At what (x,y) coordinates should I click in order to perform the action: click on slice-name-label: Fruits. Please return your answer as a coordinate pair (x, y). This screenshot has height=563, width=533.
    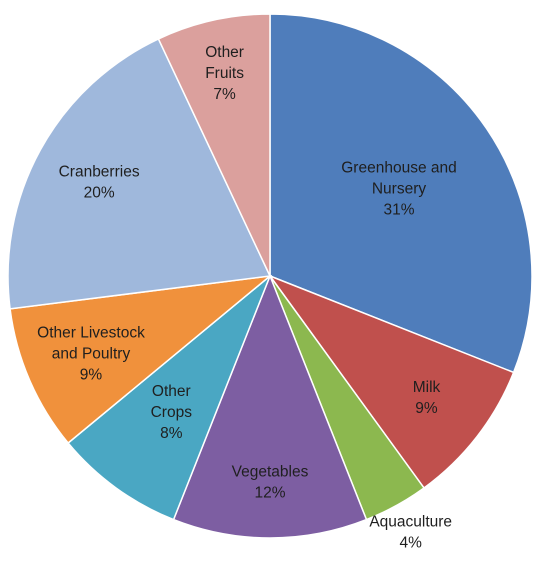
    Looking at the image, I should click on (224, 73).